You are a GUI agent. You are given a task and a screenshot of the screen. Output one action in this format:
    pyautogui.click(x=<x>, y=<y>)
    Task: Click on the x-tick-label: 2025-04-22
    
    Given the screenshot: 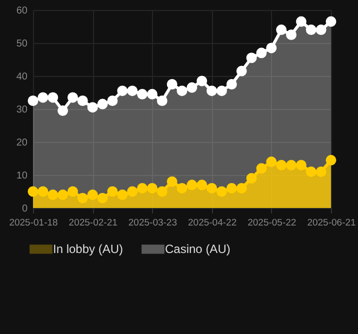 What is the action you would take?
    pyautogui.click(x=212, y=223)
    